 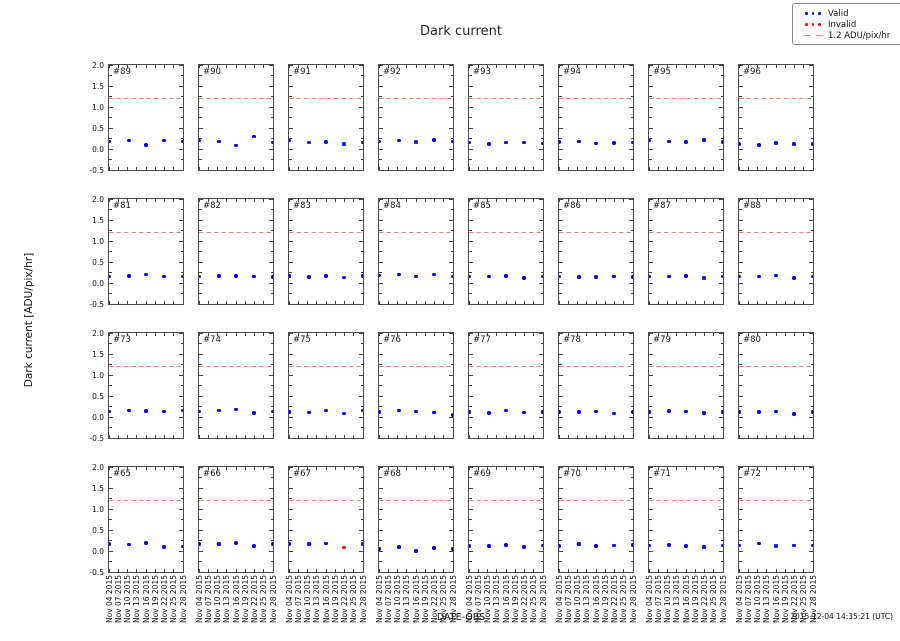 What do you see at coordinates (453, 599) in the screenshot?
I see `x-tick-label: Nov 28 2015` at bounding box center [453, 599].